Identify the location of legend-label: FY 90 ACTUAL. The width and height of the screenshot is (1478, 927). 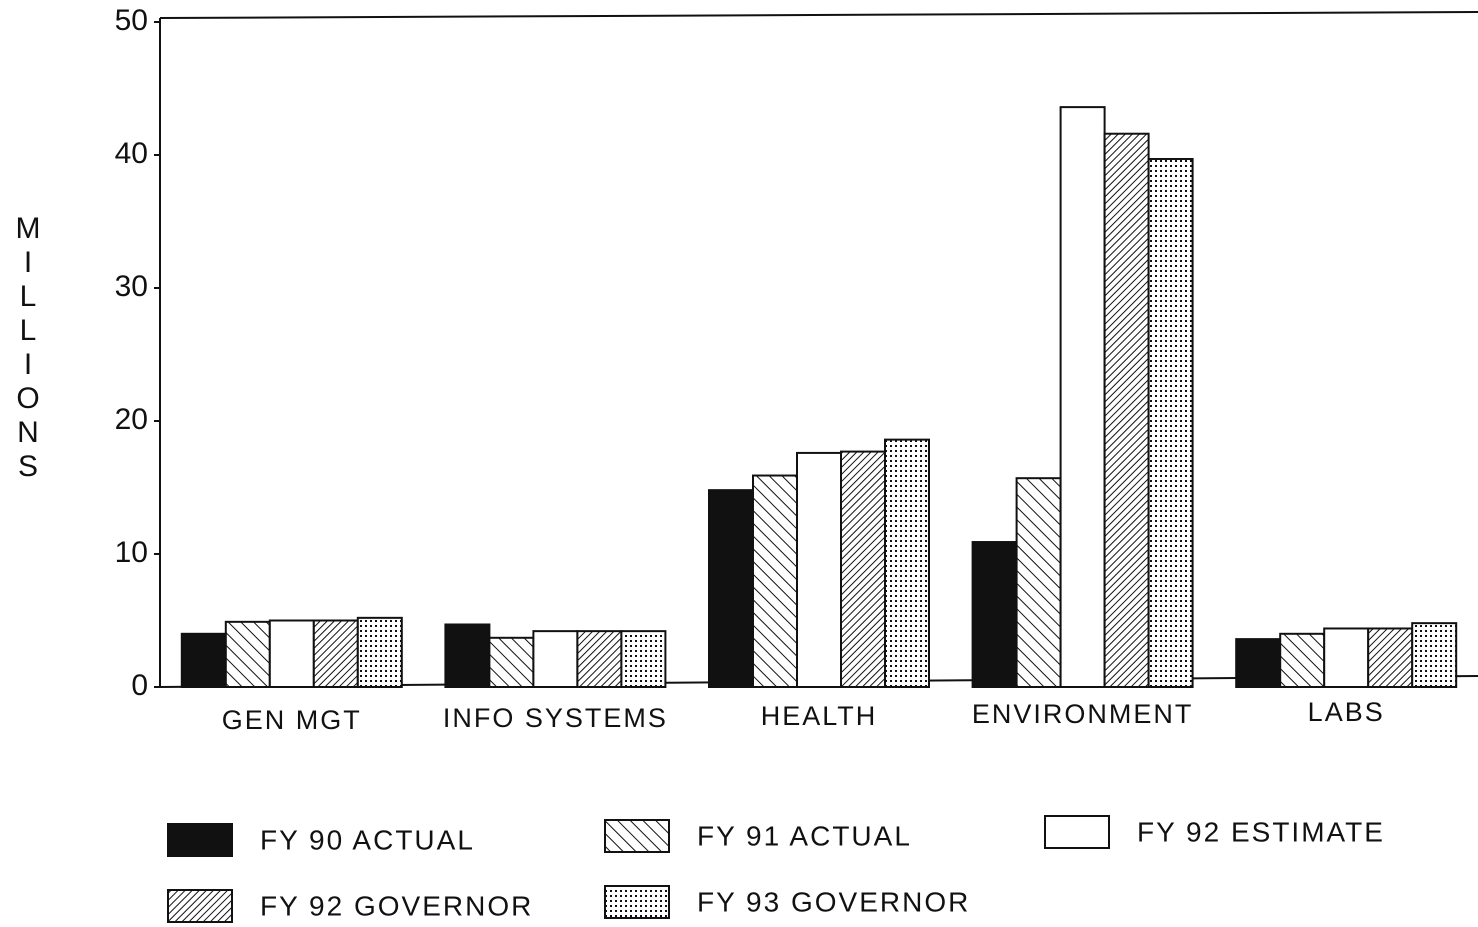
(367, 839).